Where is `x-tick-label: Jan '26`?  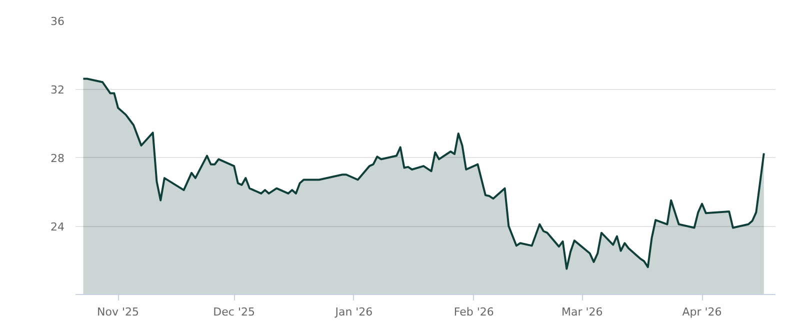
x-tick-label: Jan '26 is located at coordinates (353, 312).